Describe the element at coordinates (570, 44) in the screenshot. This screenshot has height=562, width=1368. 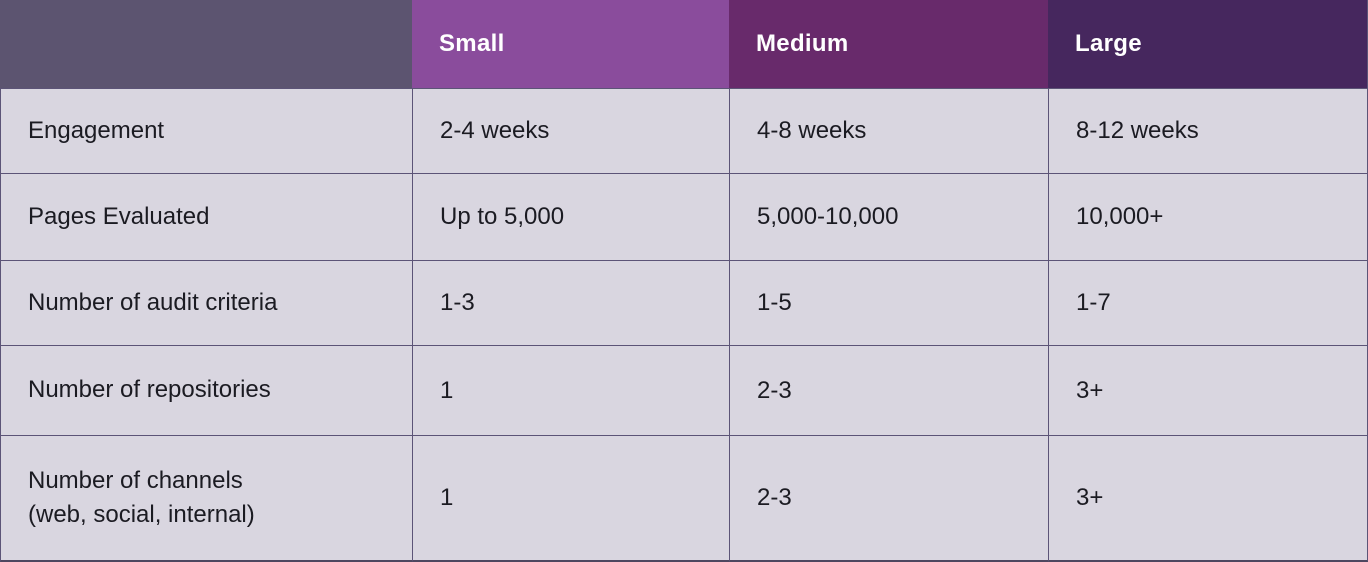
I see `column-header-small: Small` at that location.